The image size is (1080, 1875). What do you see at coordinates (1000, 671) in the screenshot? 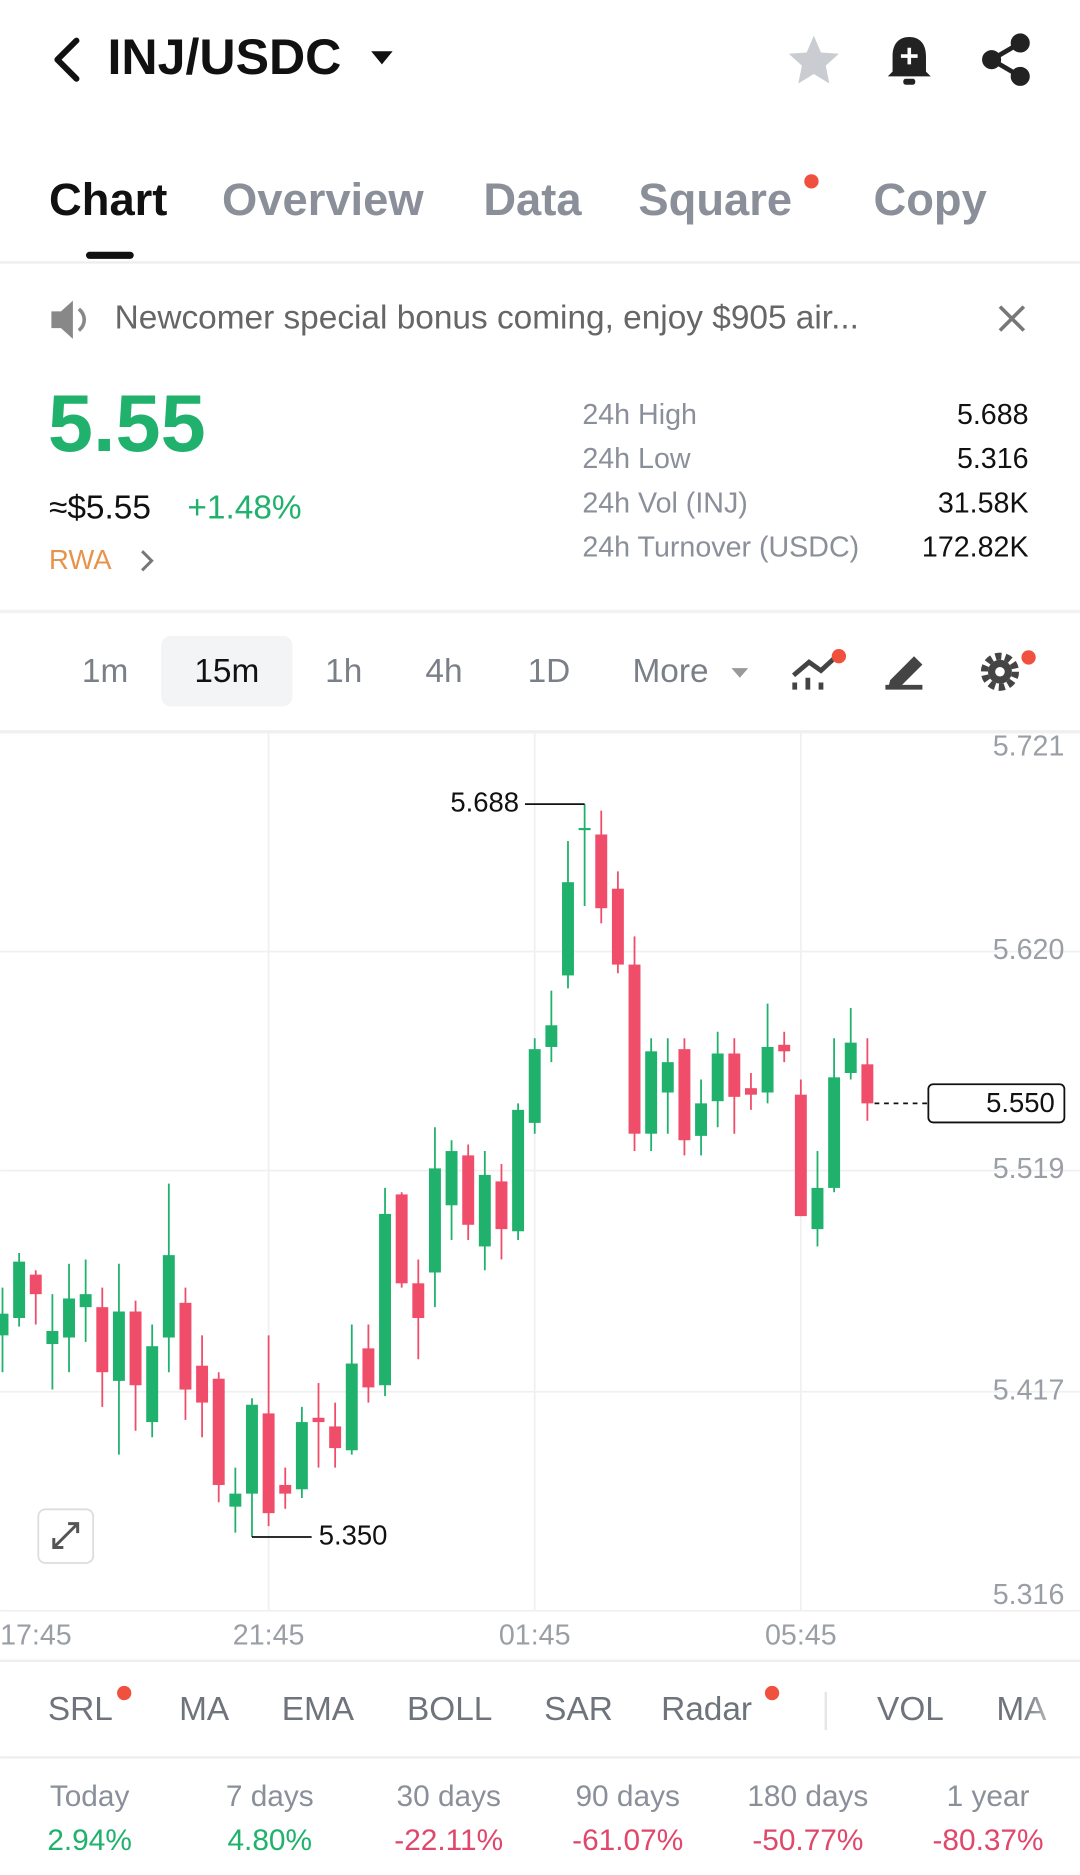
I see `settings-icon` at bounding box center [1000, 671].